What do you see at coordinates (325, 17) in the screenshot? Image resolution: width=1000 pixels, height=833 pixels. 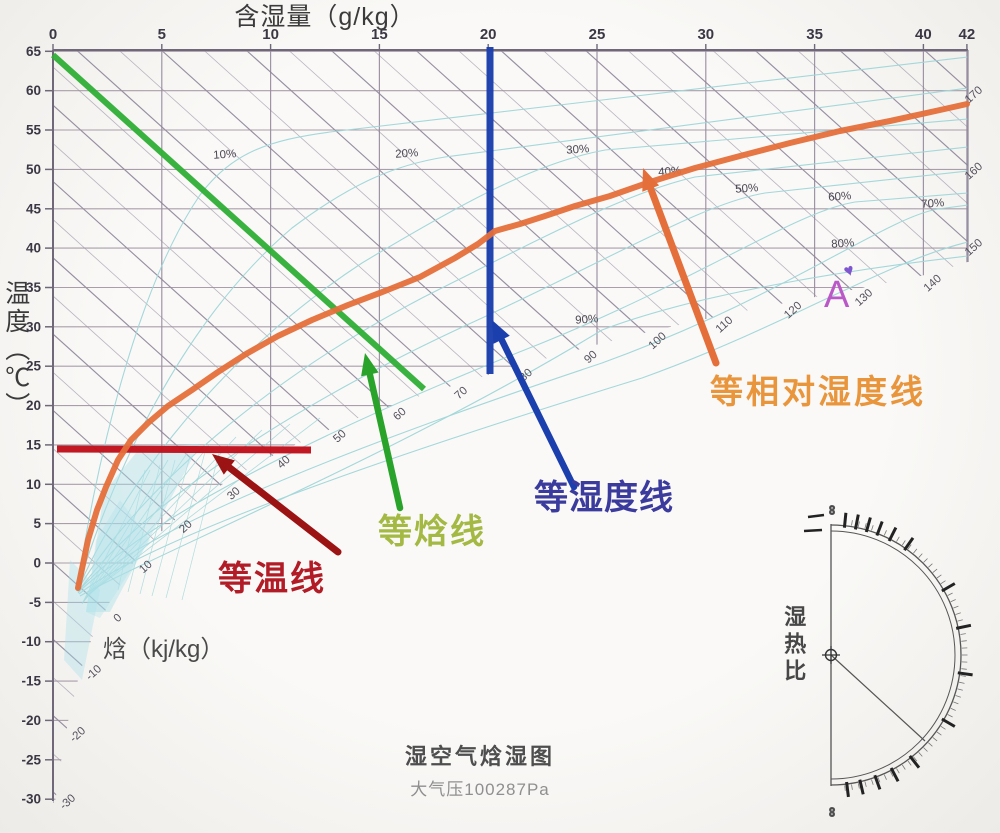 I see `x-axis-title: 含湿量（g/kg）` at bounding box center [325, 17].